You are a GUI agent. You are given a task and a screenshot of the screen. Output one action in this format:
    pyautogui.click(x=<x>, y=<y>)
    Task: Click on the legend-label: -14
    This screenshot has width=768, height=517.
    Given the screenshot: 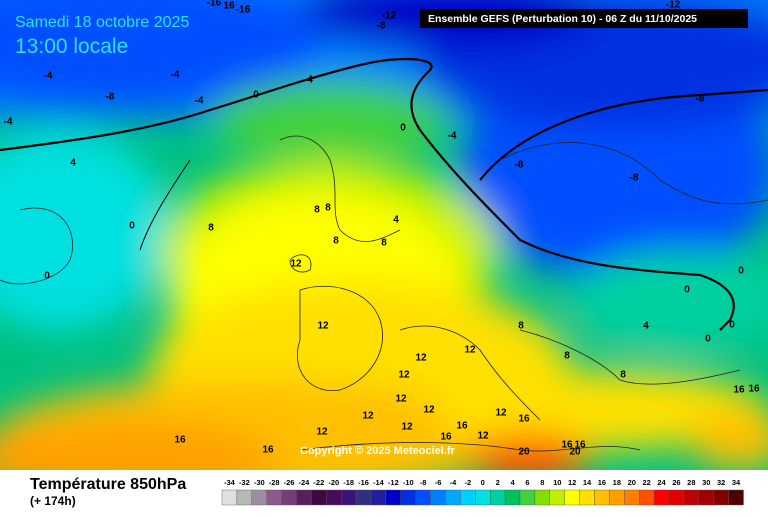 What is the action you would take?
    pyautogui.click(x=379, y=482)
    